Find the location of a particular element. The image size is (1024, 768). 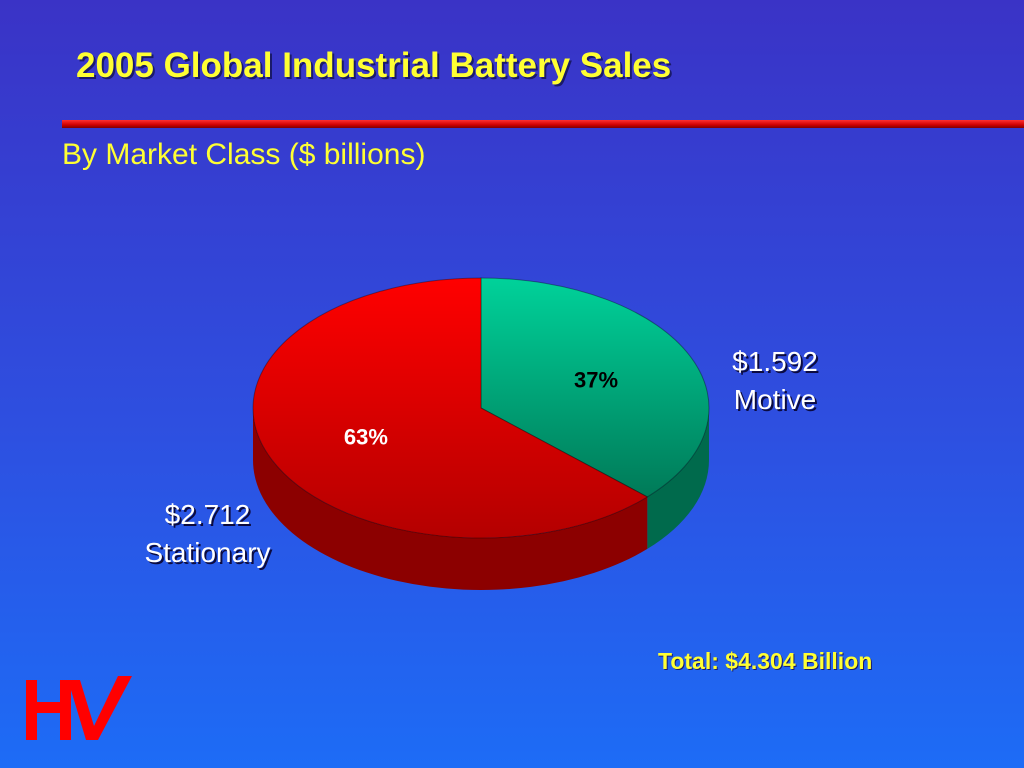

pie-side-walls is located at coordinates (481, 499).